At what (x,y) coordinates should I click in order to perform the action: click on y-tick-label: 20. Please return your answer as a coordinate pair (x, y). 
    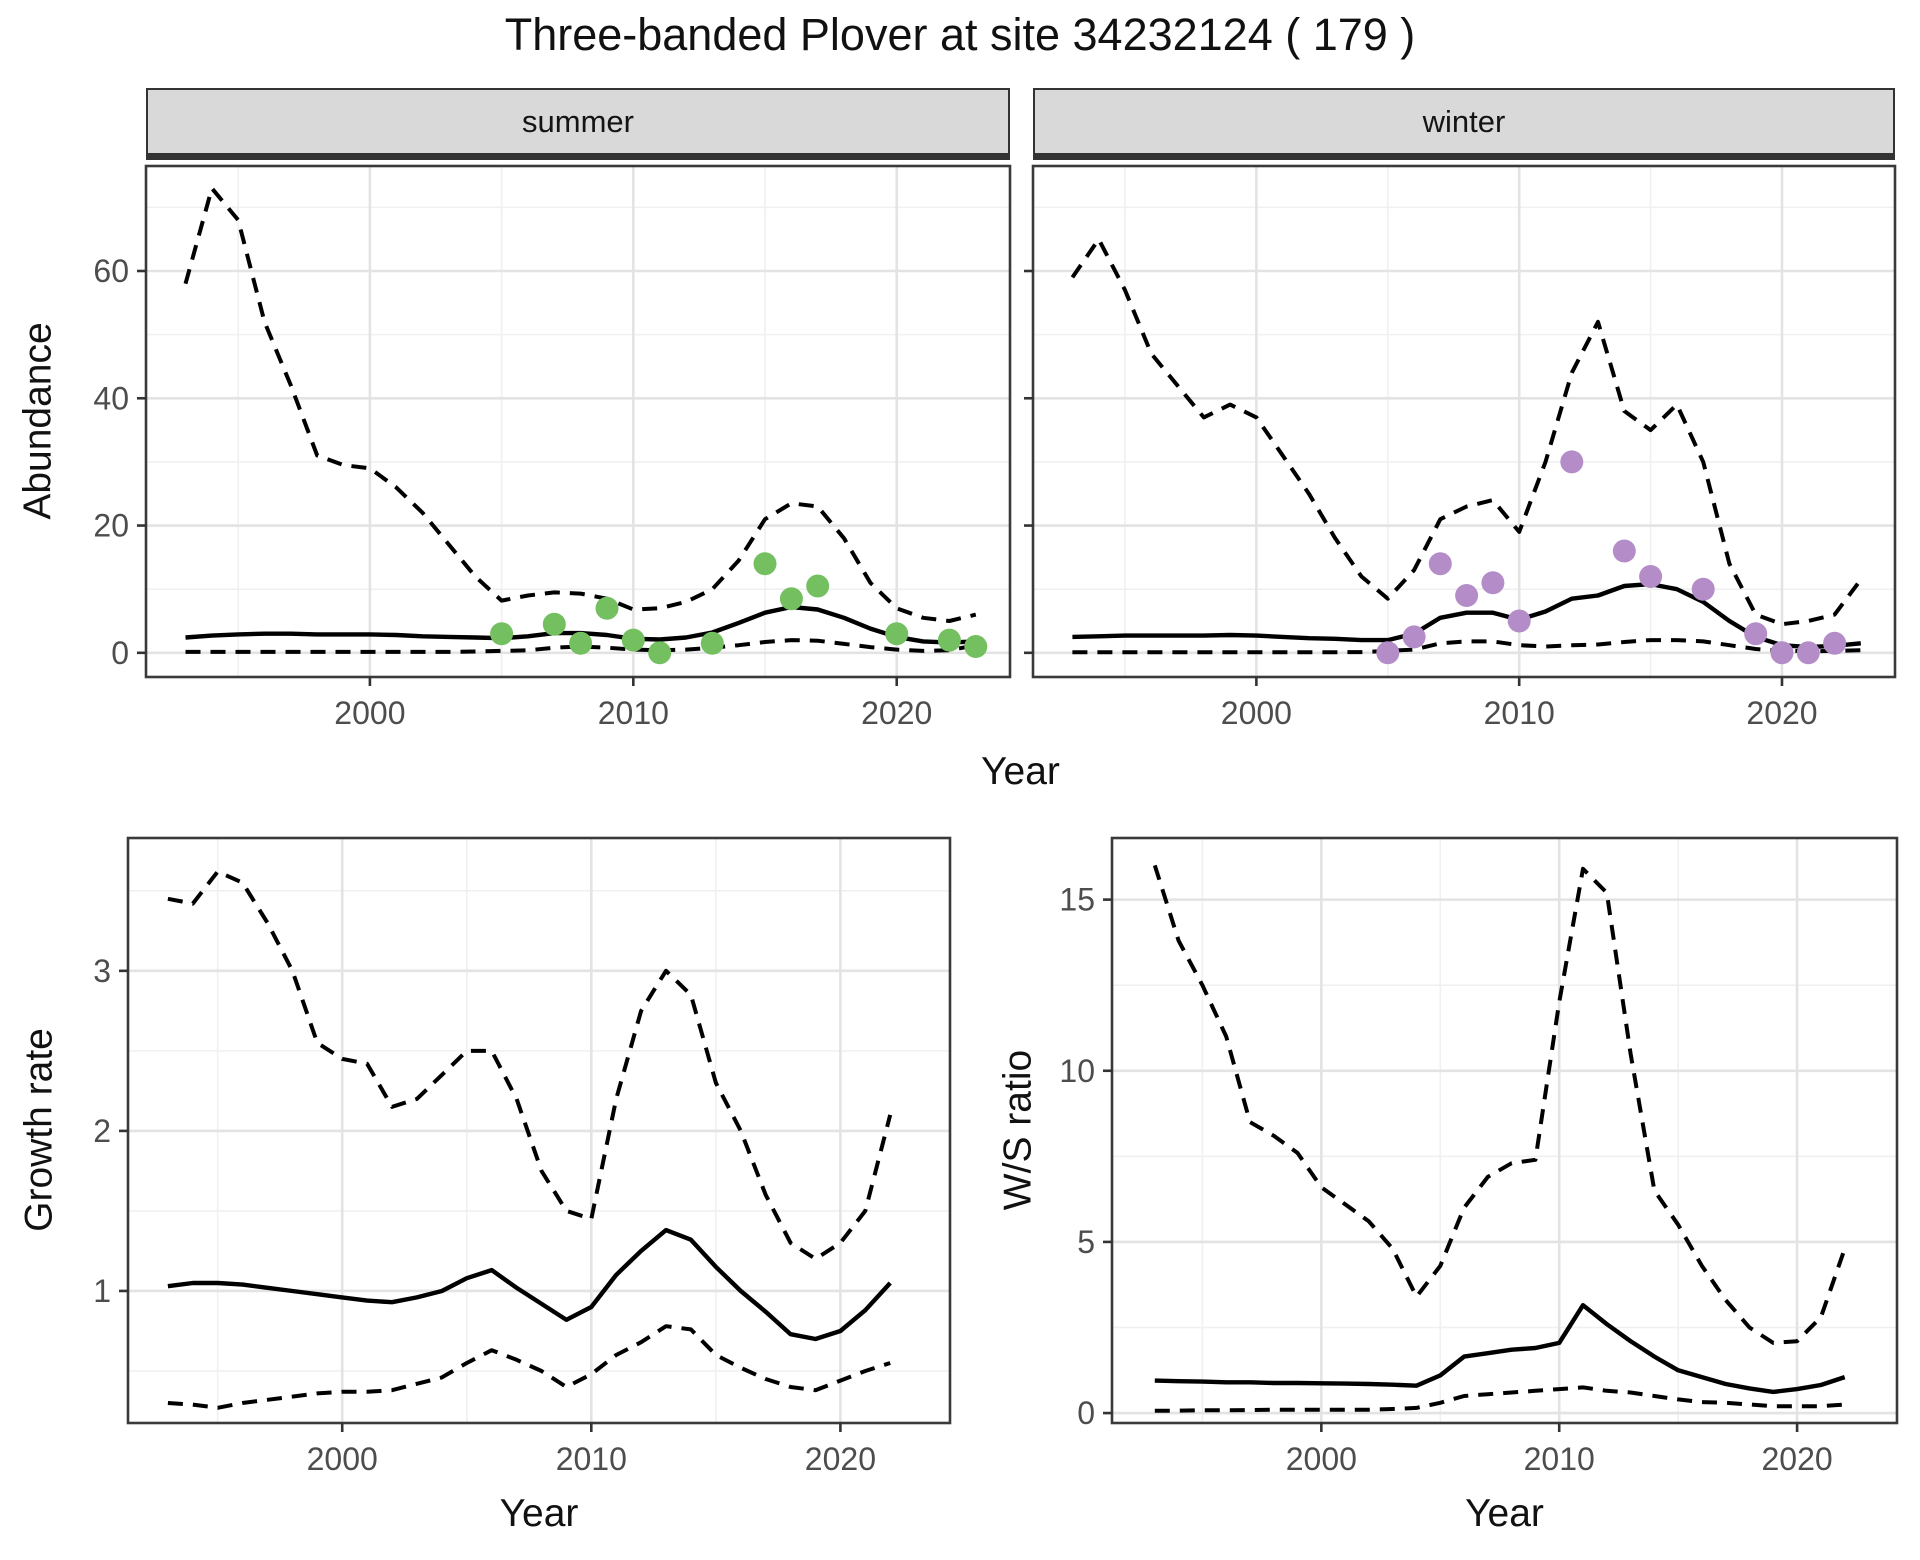
    Looking at the image, I should click on (111, 526).